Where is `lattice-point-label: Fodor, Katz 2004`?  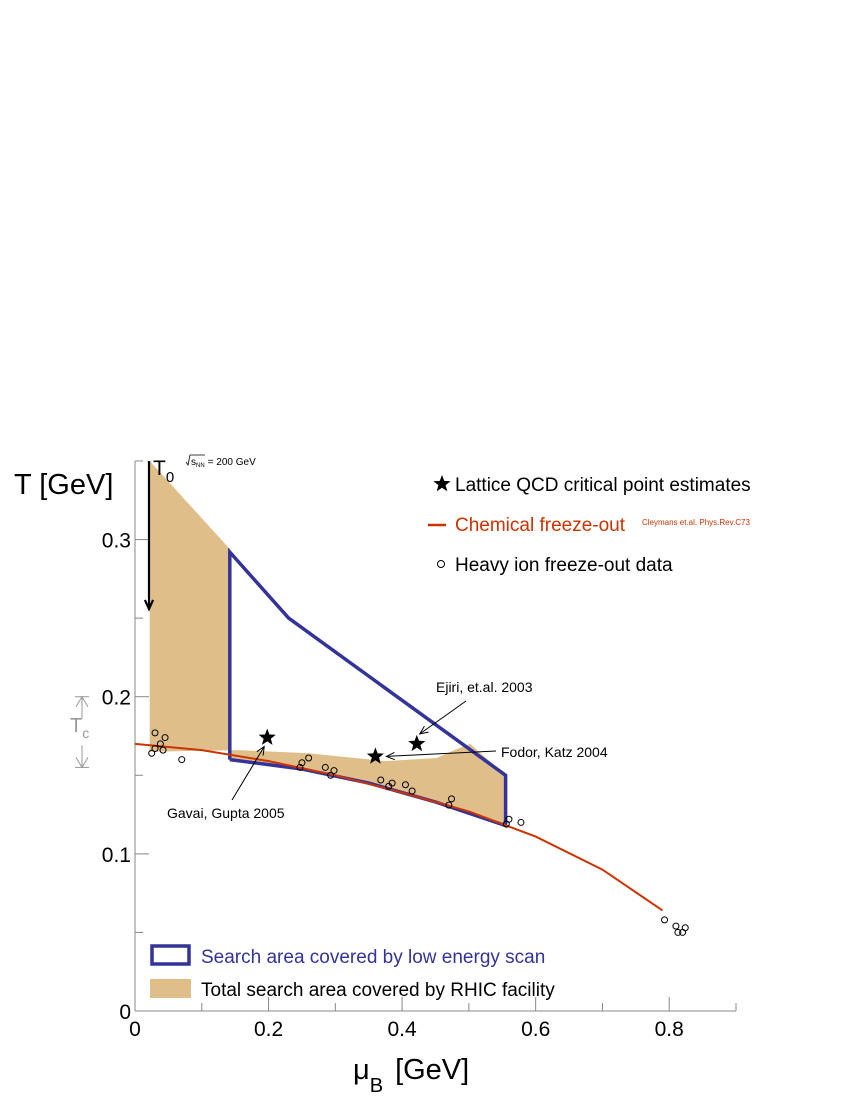 lattice-point-label: Fodor, Katz 2004 is located at coordinates (554, 752).